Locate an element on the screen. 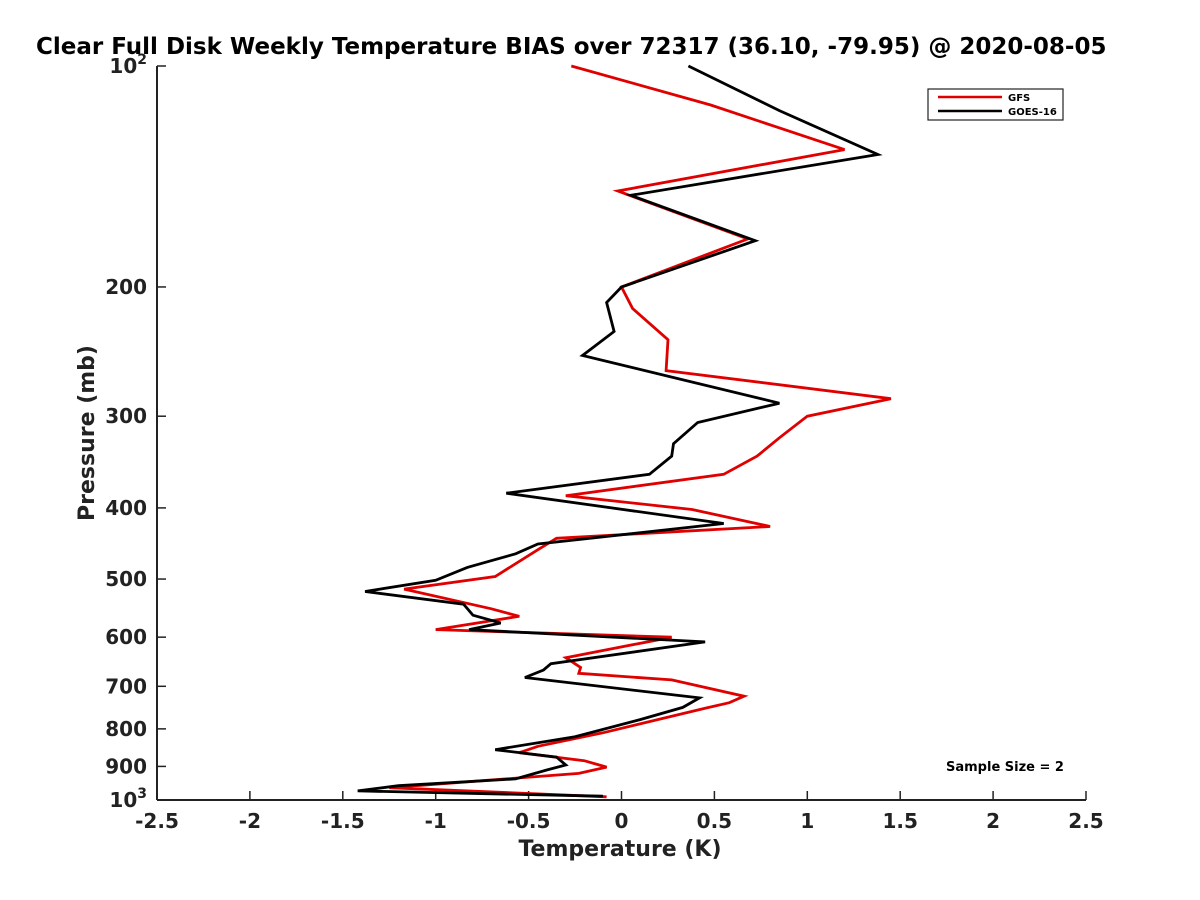 Image resolution: width=1200 pixels, height=900 pixels. y-tick-label: 10³ is located at coordinates (128, 799).